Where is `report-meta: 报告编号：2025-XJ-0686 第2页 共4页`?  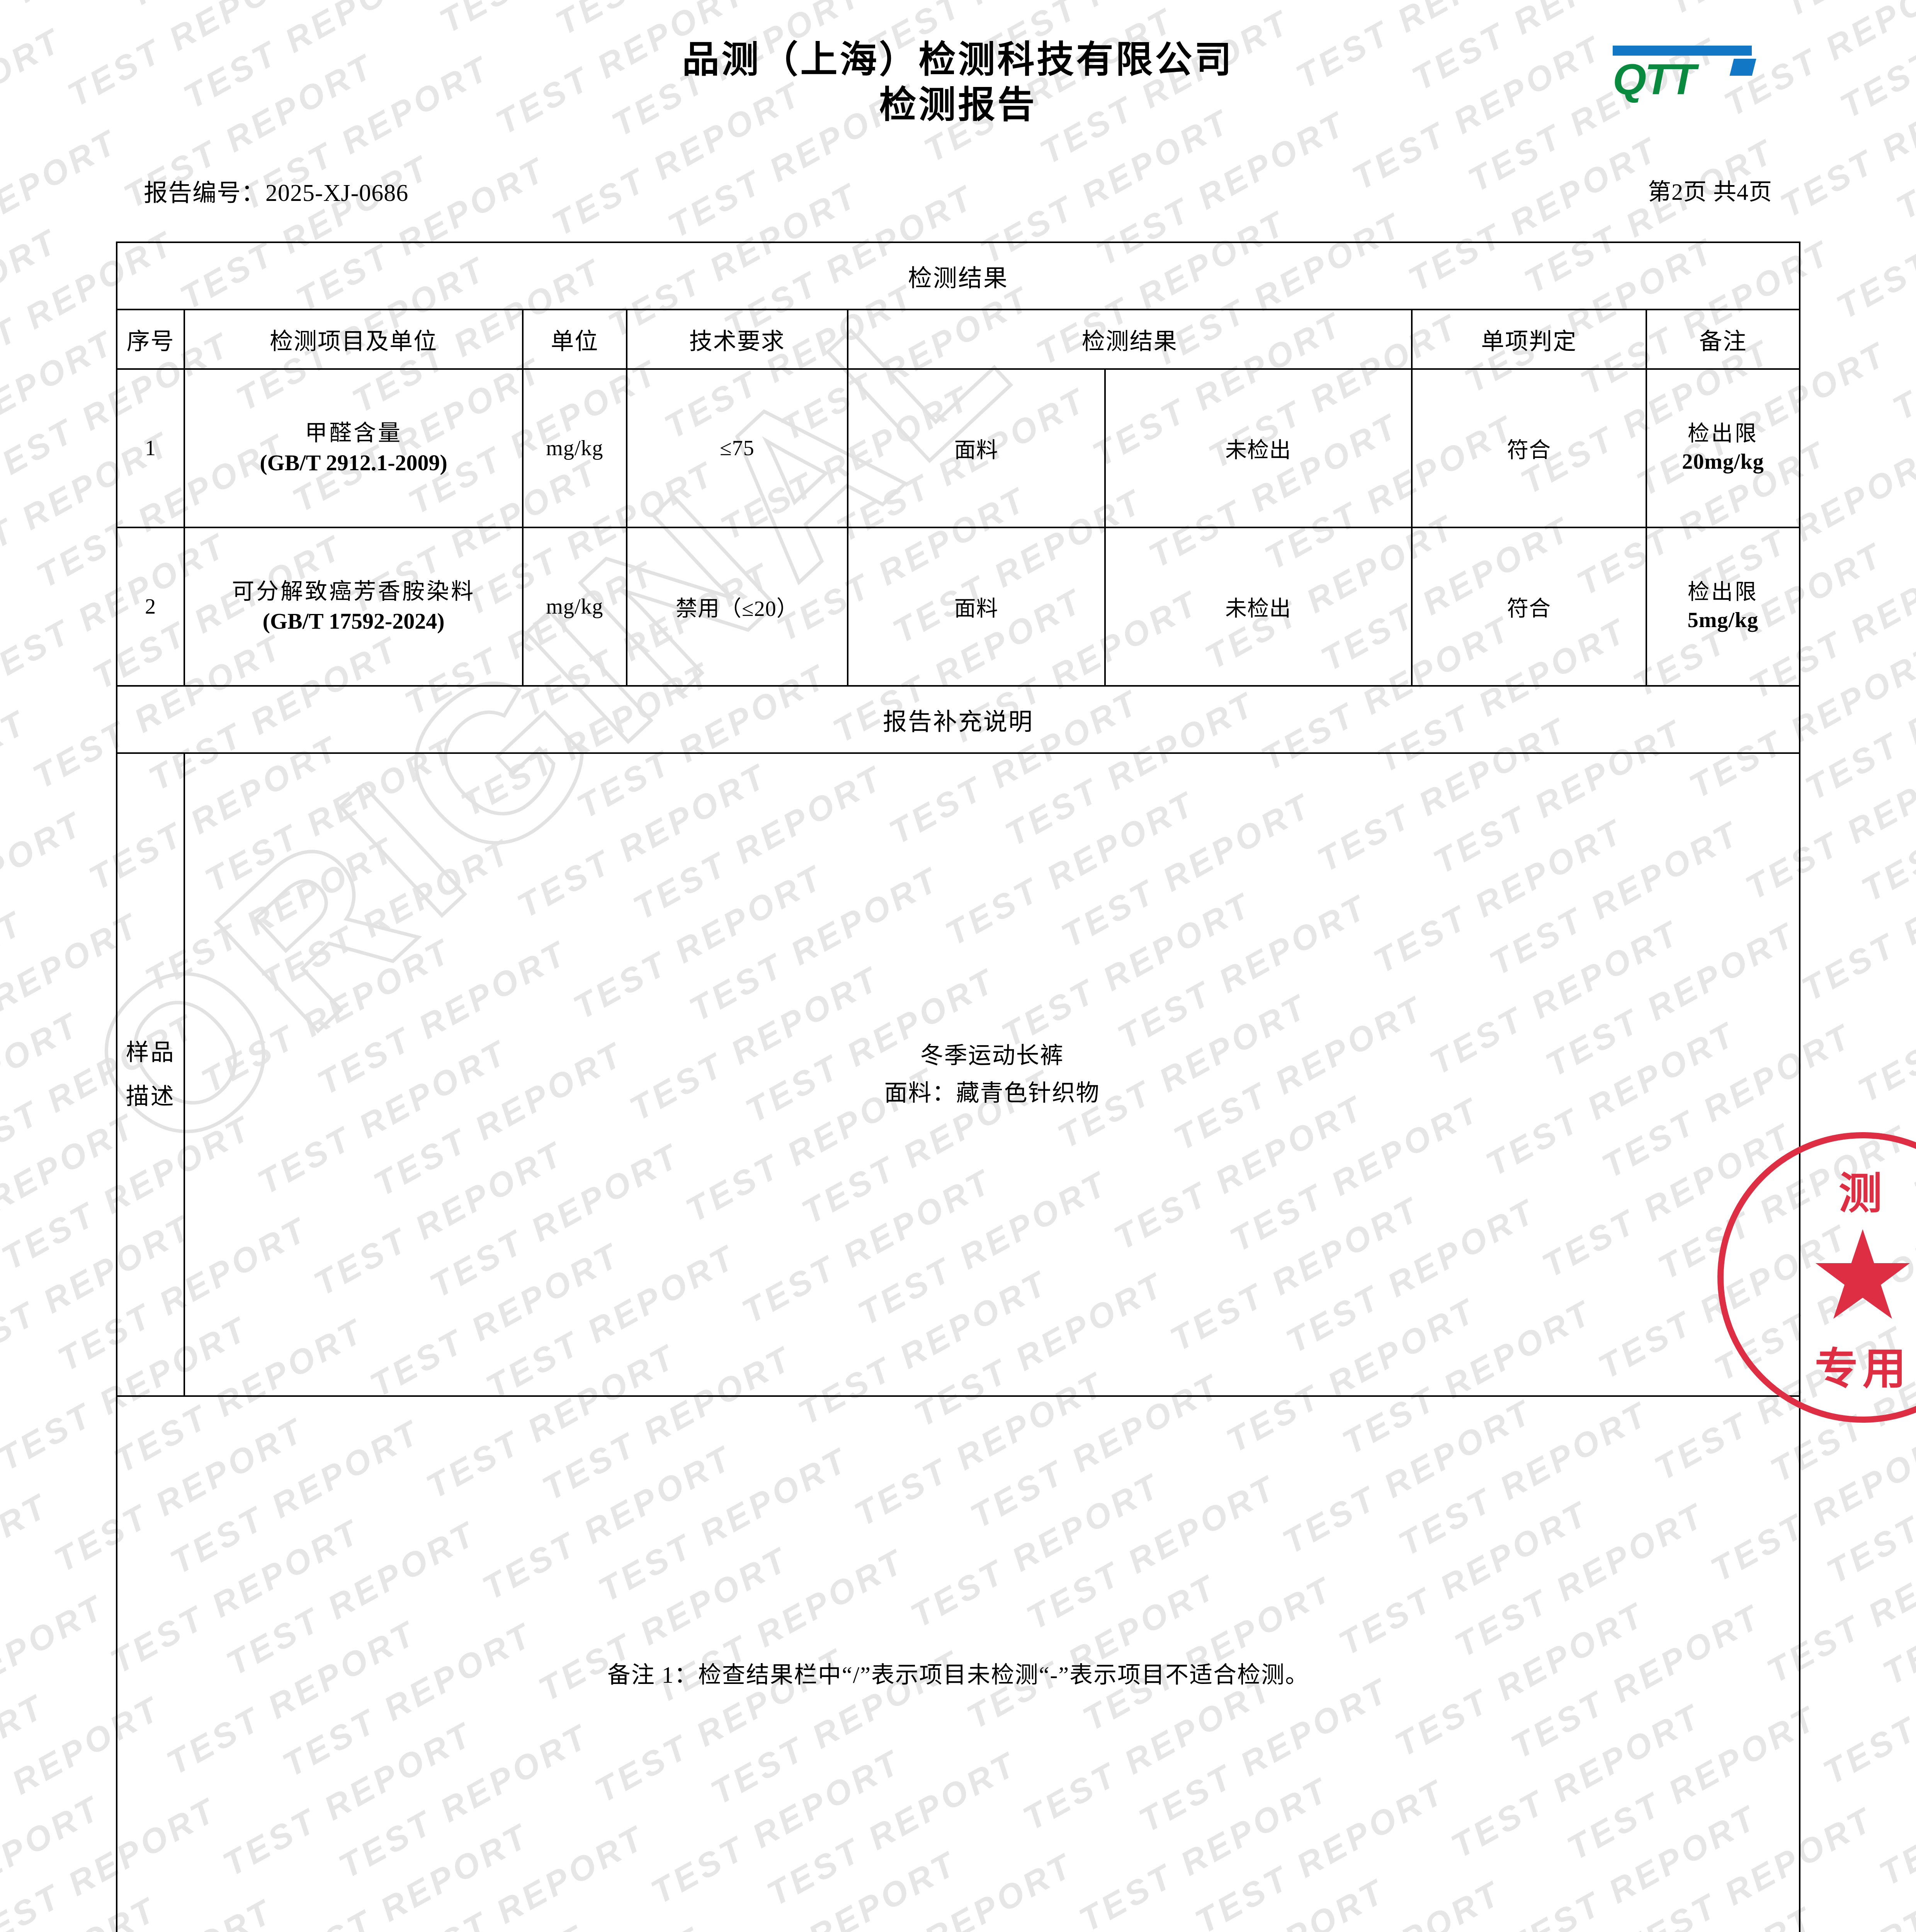 report-meta: 报告编号：2025-XJ-0686 第2页 共4页 is located at coordinates (958, 190).